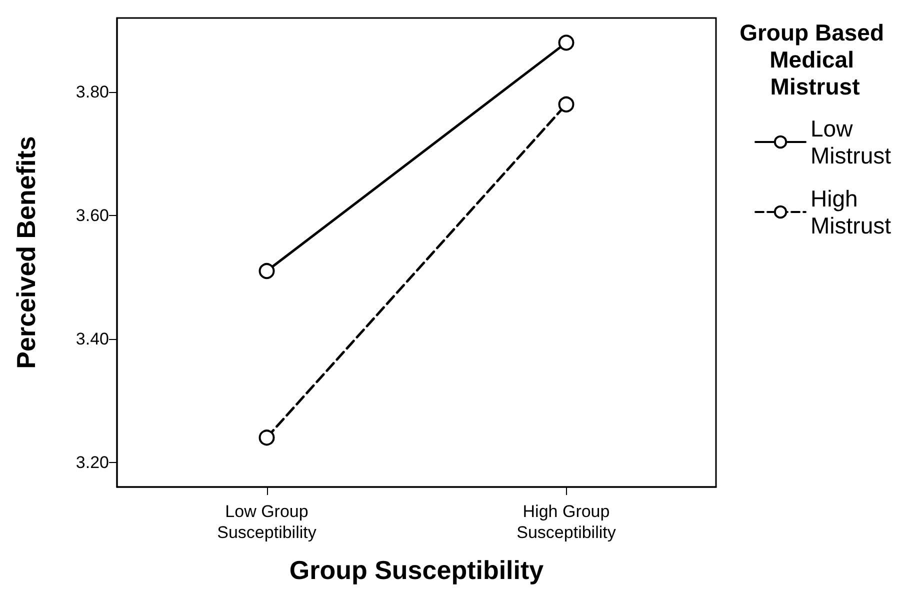  What do you see at coordinates (92, 338) in the screenshot?
I see `y-tick-label: 3.40` at bounding box center [92, 338].